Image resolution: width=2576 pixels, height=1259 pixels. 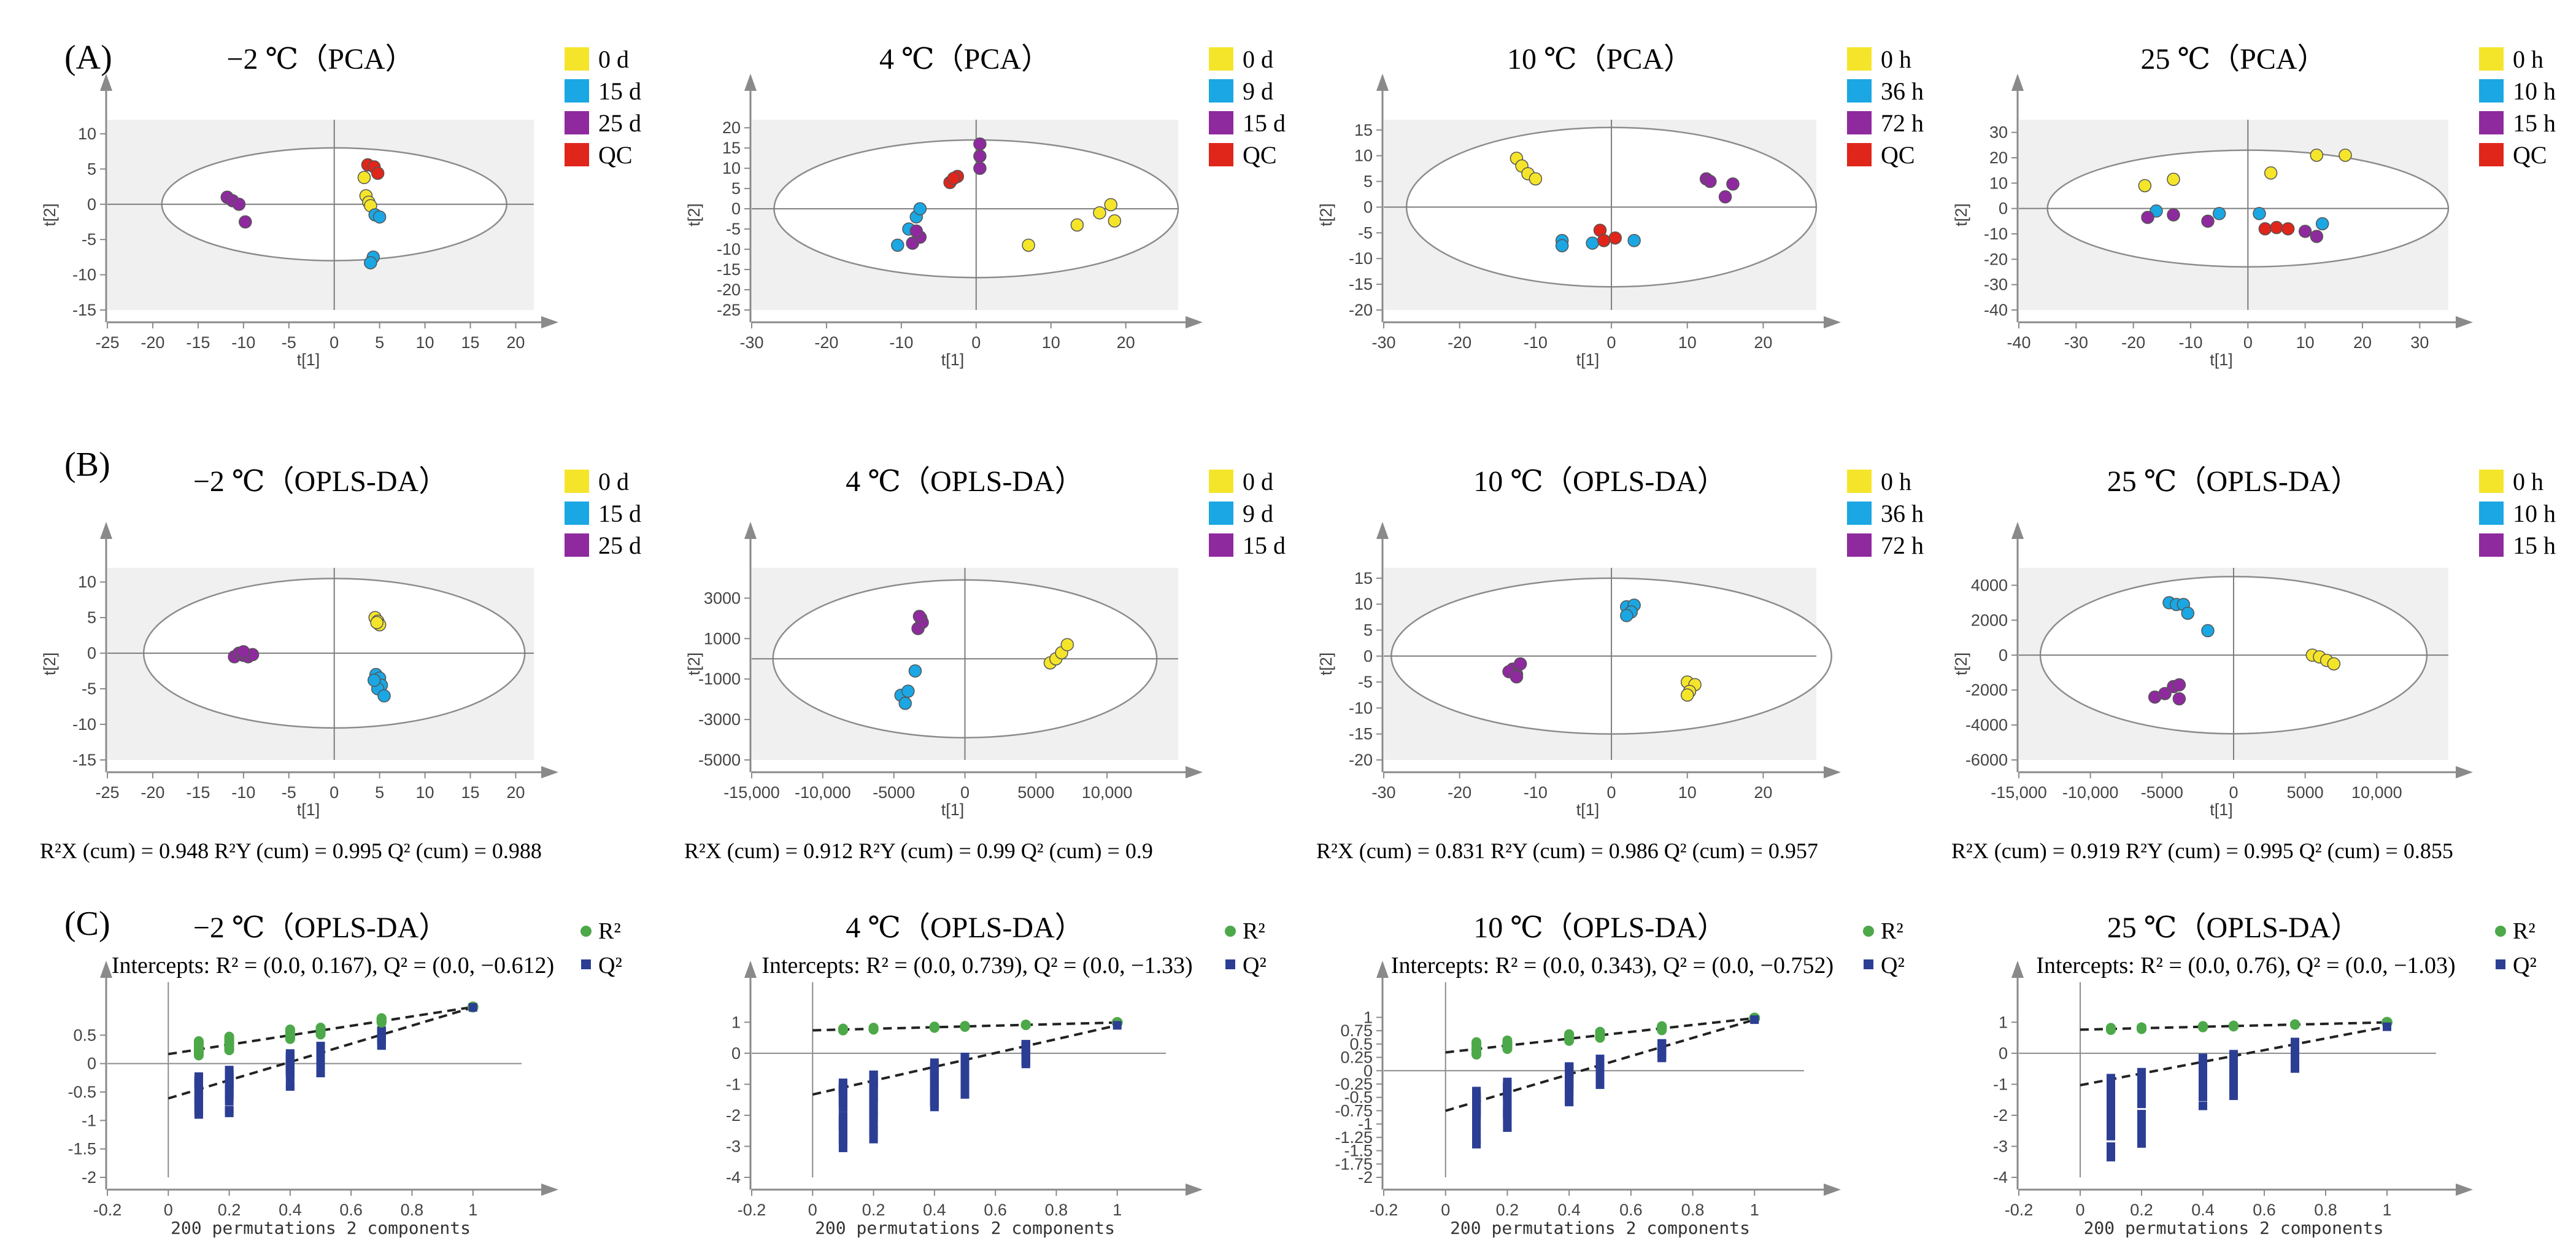 What do you see at coordinates (91, 617) in the screenshot?
I see `y-tick-label: 5` at bounding box center [91, 617].